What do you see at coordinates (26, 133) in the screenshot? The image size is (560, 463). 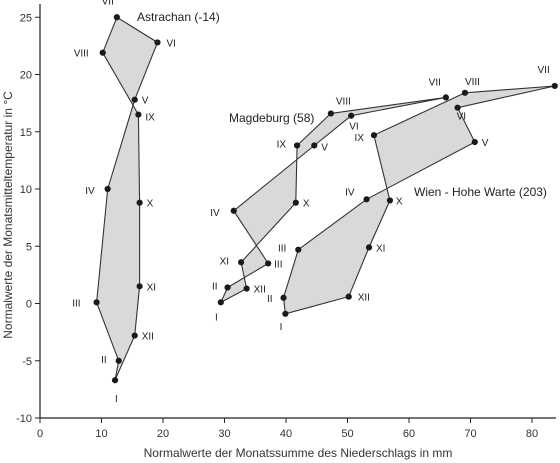 I see `y-tick-label: 15` at bounding box center [26, 133].